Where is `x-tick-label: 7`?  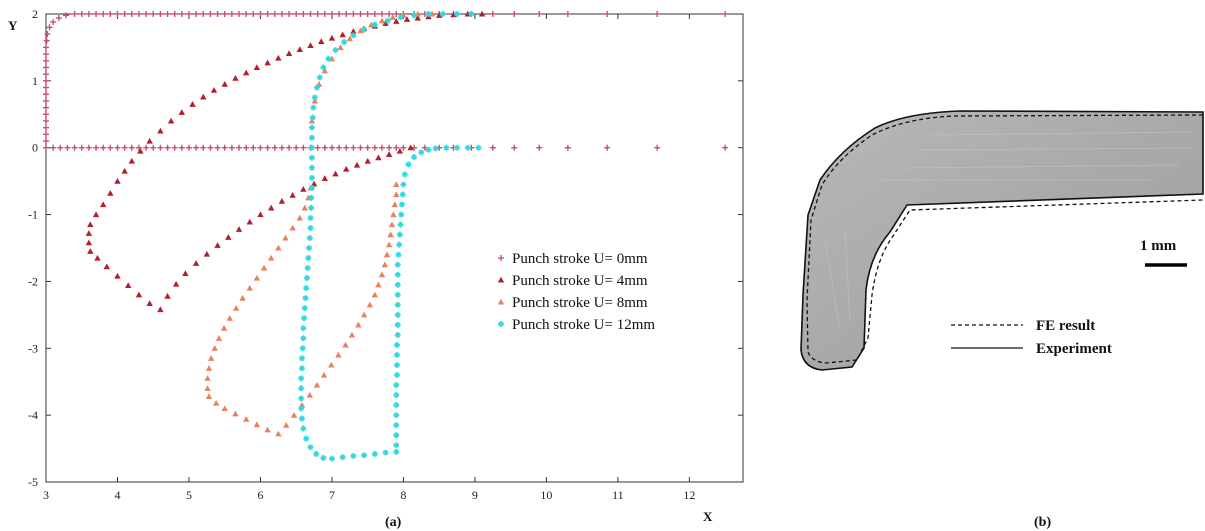 x-tick-label: 7 is located at coordinates (332, 495).